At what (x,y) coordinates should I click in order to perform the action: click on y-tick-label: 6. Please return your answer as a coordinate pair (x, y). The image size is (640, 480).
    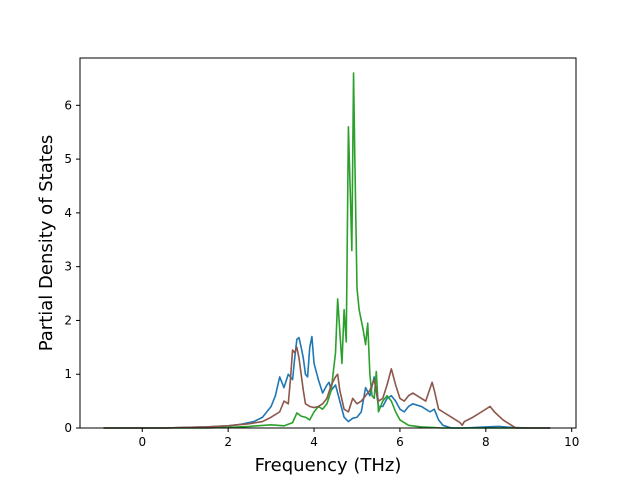
    Looking at the image, I should click on (68, 105).